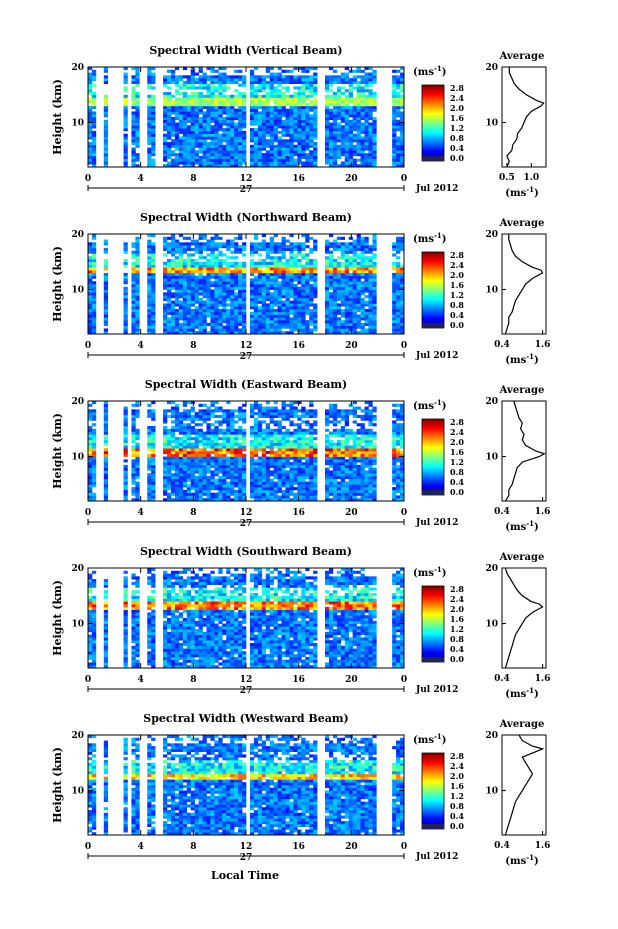 The width and height of the screenshot is (618, 929). I want to click on colorbar-tick-label: 0.0, so click(457, 158).